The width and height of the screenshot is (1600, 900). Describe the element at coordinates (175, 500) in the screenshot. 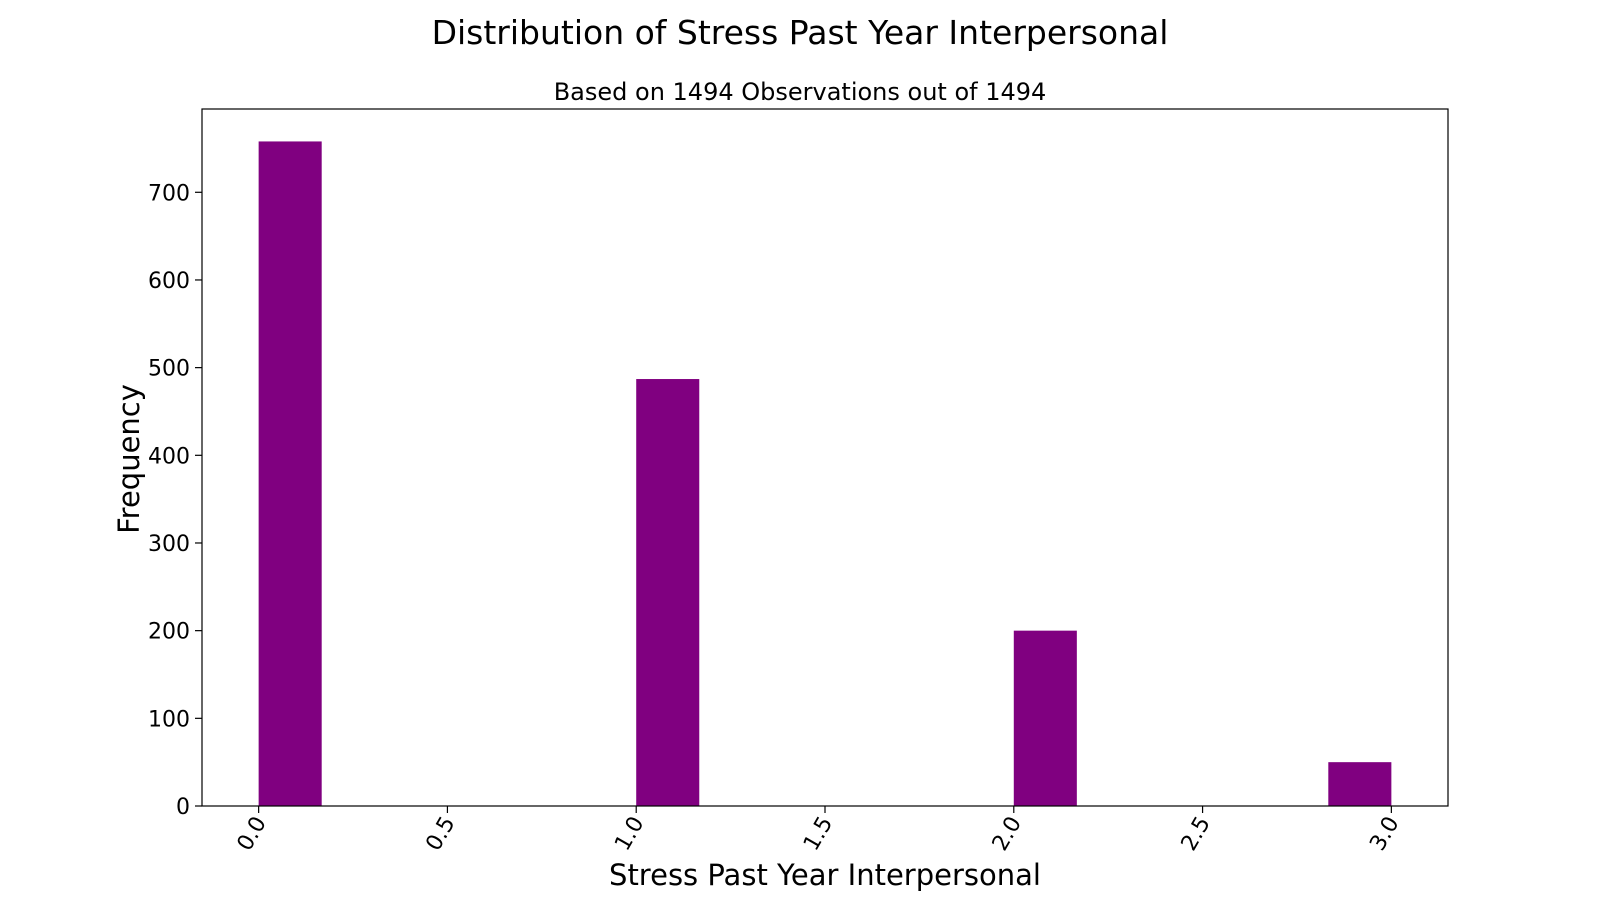

I see `y-axis: 0 100 200 300 400 500 600 700` at that location.